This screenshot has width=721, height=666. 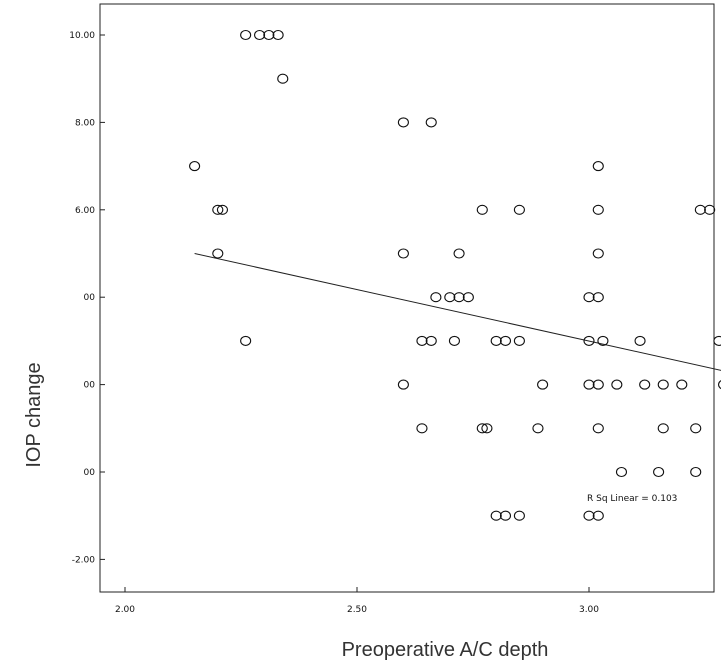 What do you see at coordinates (82, 36) in the screenshot?
I see `y-tick-label: 10.00` at bounding box center [82, 36].